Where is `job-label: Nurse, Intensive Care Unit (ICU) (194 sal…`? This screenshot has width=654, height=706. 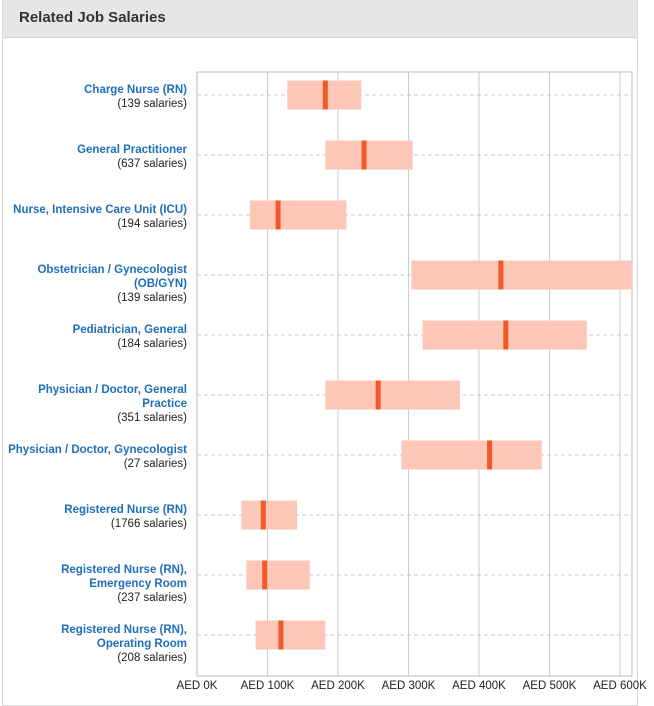 job-label: Nurse, Intensive Care Unit (ICU) (194 sal… is located at coordinates (97, 217).